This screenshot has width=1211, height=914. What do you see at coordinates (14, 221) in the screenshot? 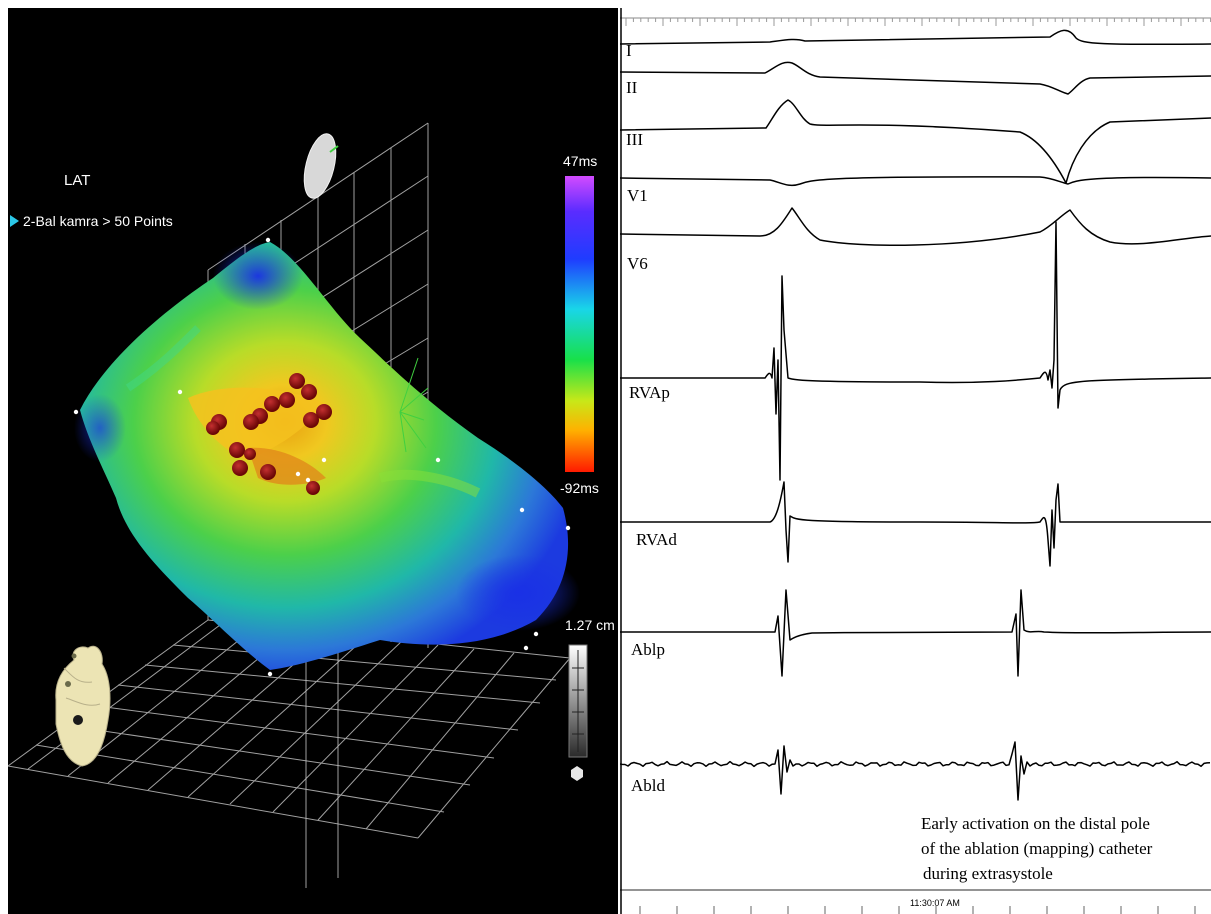
I see `layer-pointer-icon` at bounding box center [14, 221].